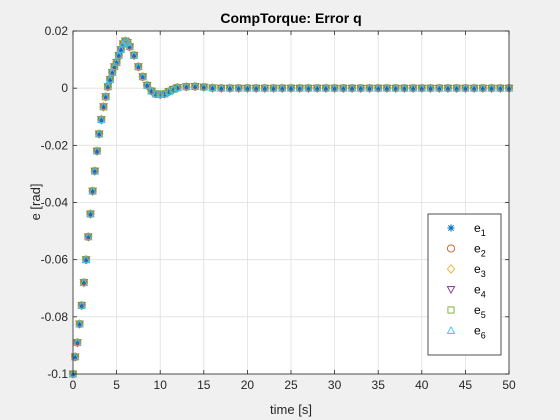 This screenshot has height=420, width=560. I want to click on x-tick-labels: 0 5 10 15 20 25 30 35 40 45 50, so click(293, 385).